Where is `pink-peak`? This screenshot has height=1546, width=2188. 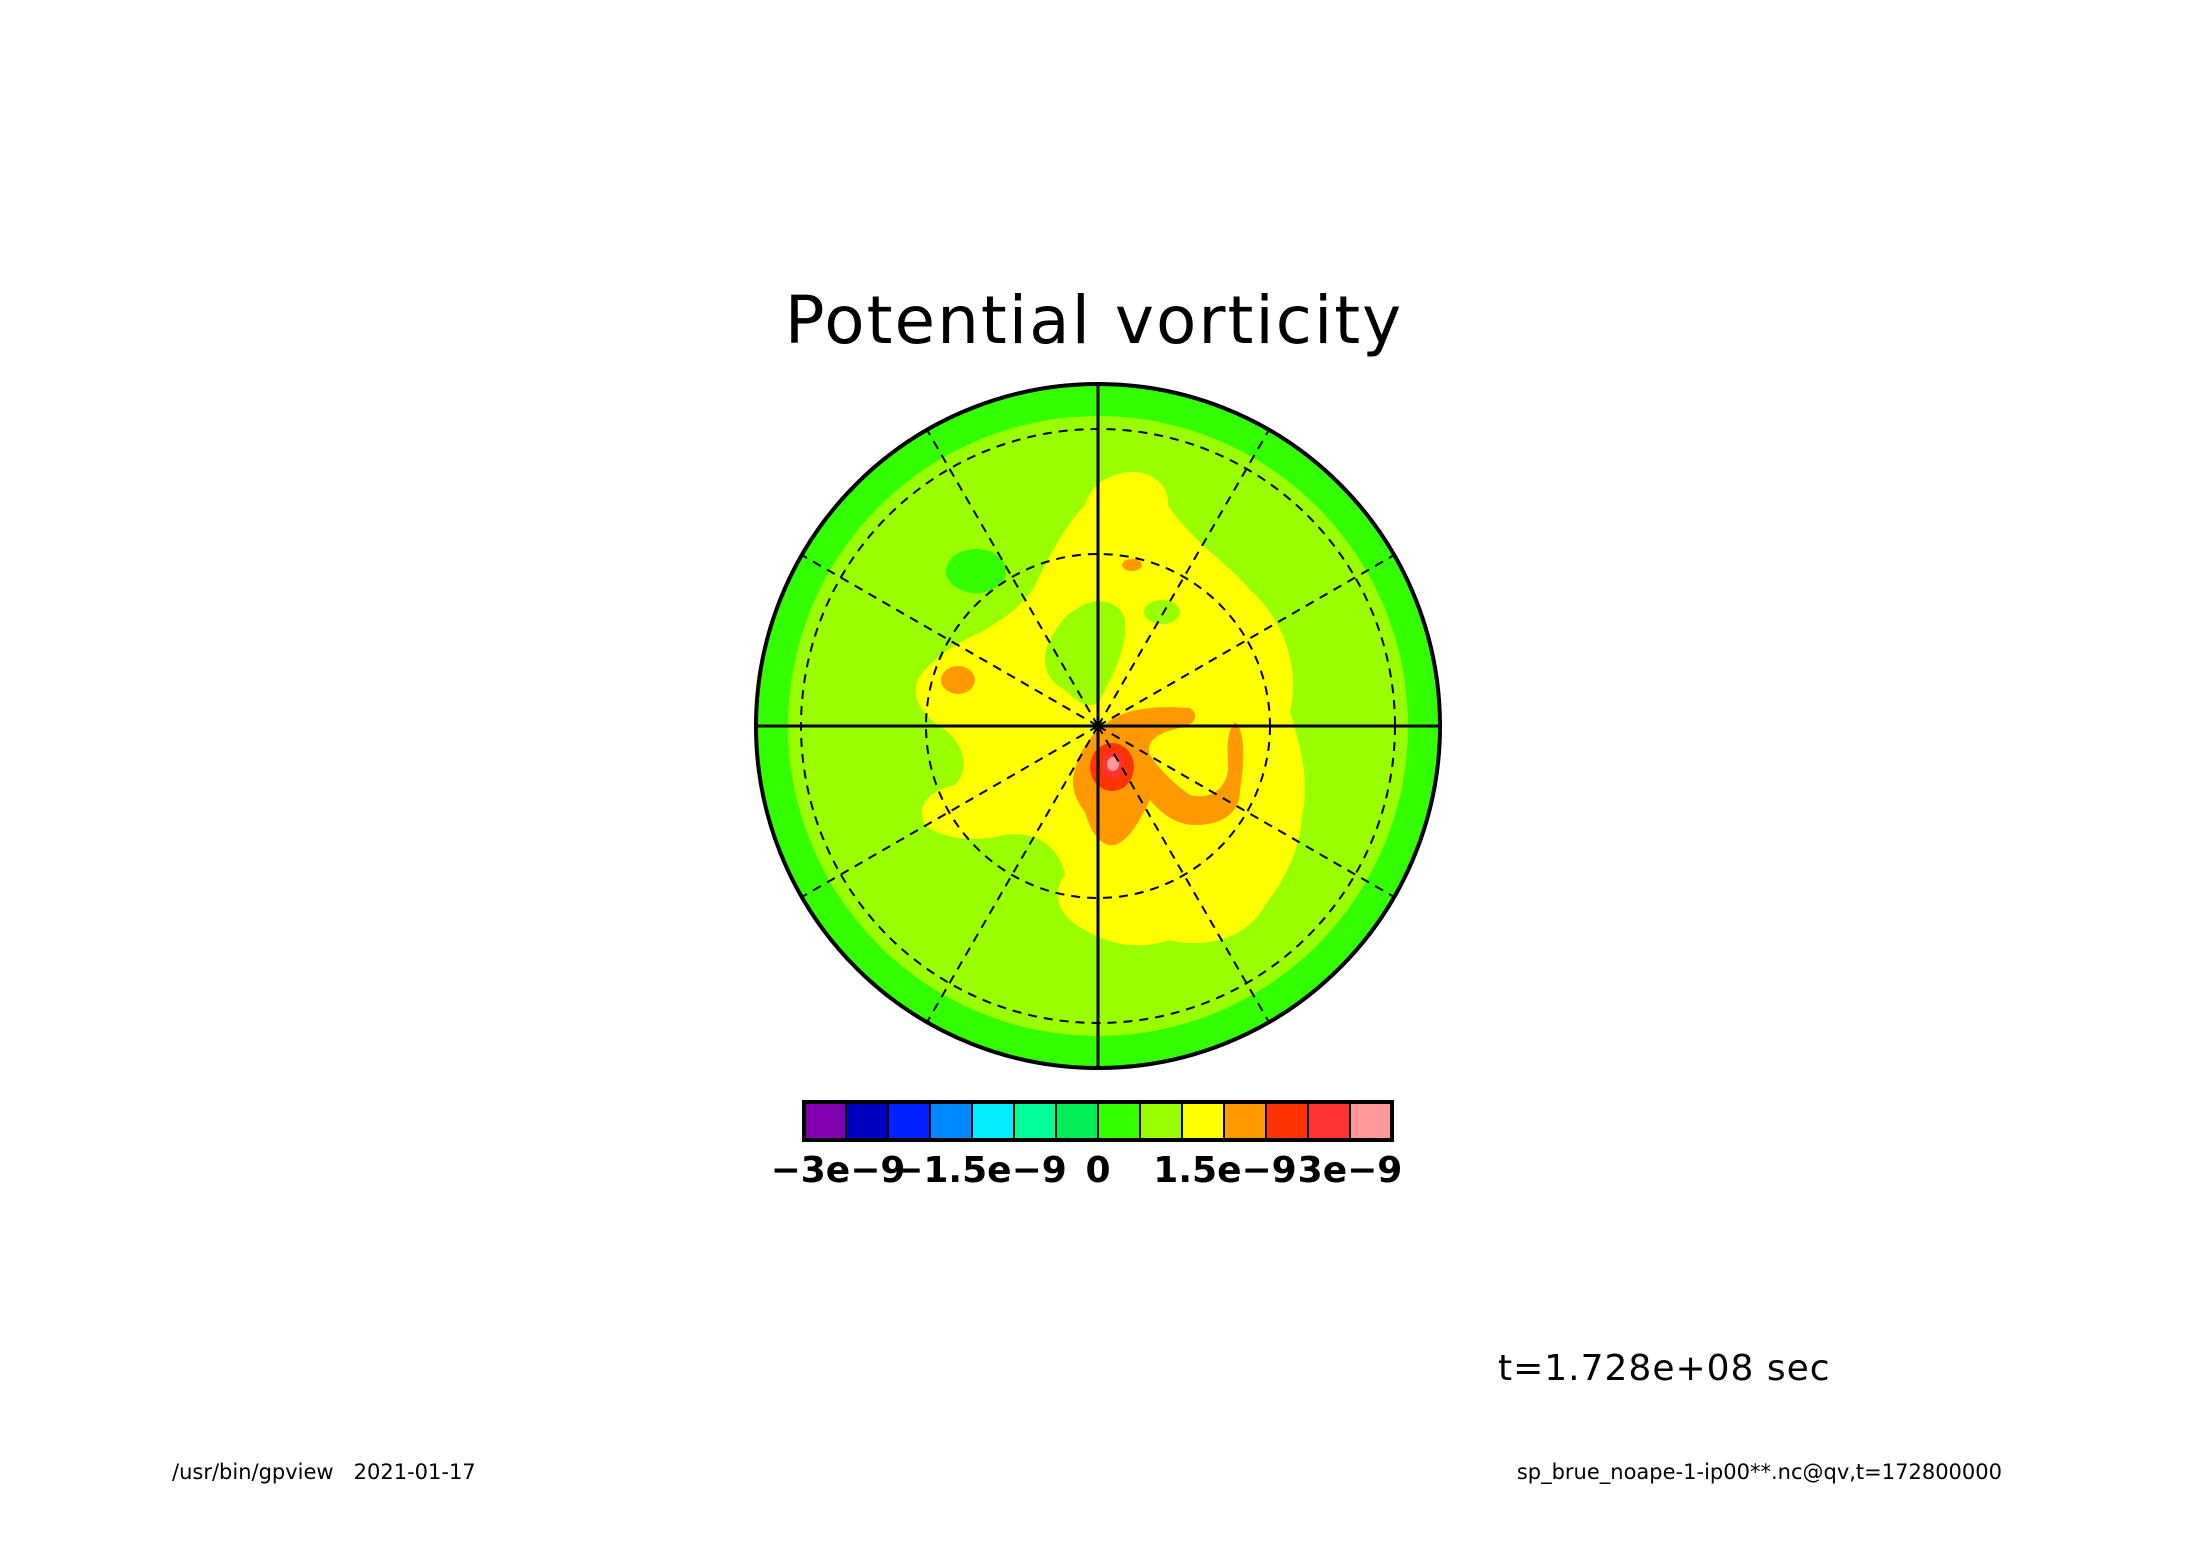 pink-peak is located at coordinates (1113, 764).